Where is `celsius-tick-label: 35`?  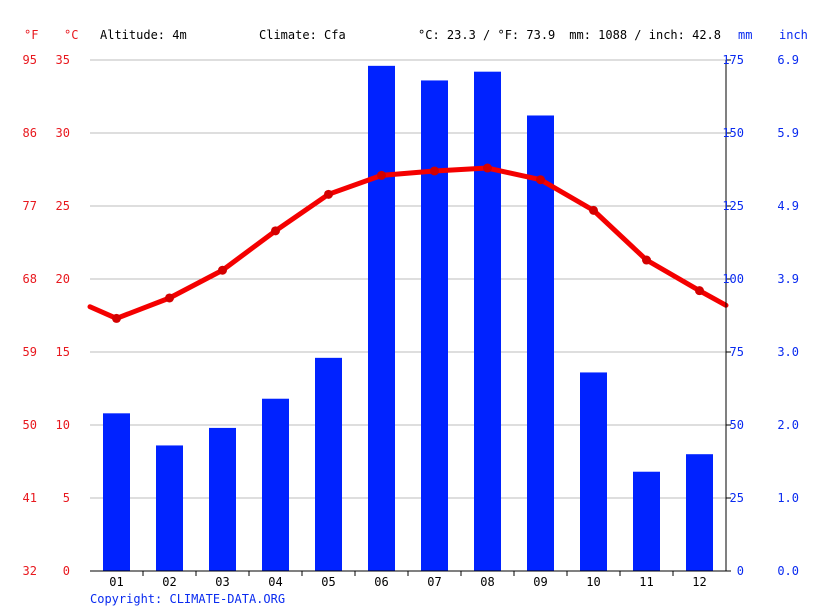
celsius-tick-label: 35 is located at coordinates (63, 60).